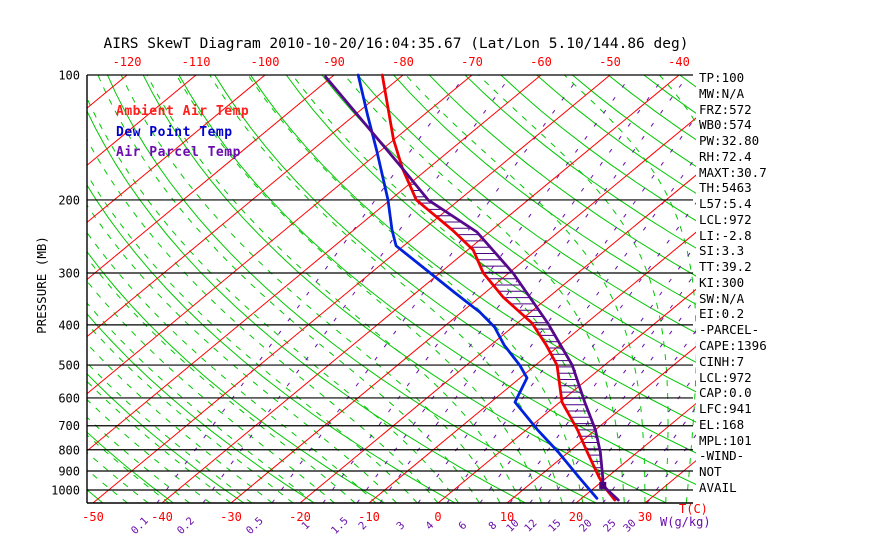 The image size is (870, 560). I want to click on stat-line: TP:100, so click(722, 77).